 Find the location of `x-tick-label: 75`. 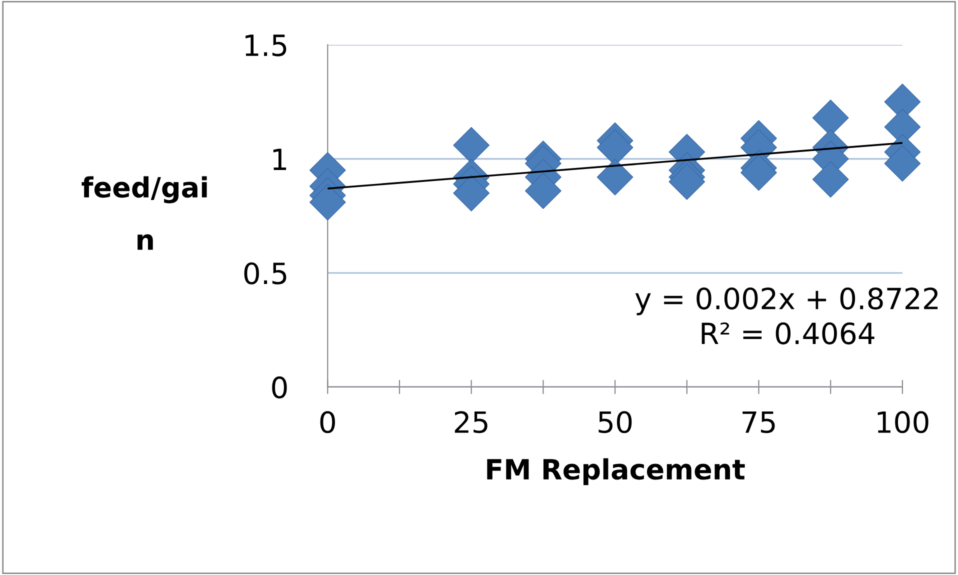

x-tick-label: 75 is located at coordinates (758, 422).